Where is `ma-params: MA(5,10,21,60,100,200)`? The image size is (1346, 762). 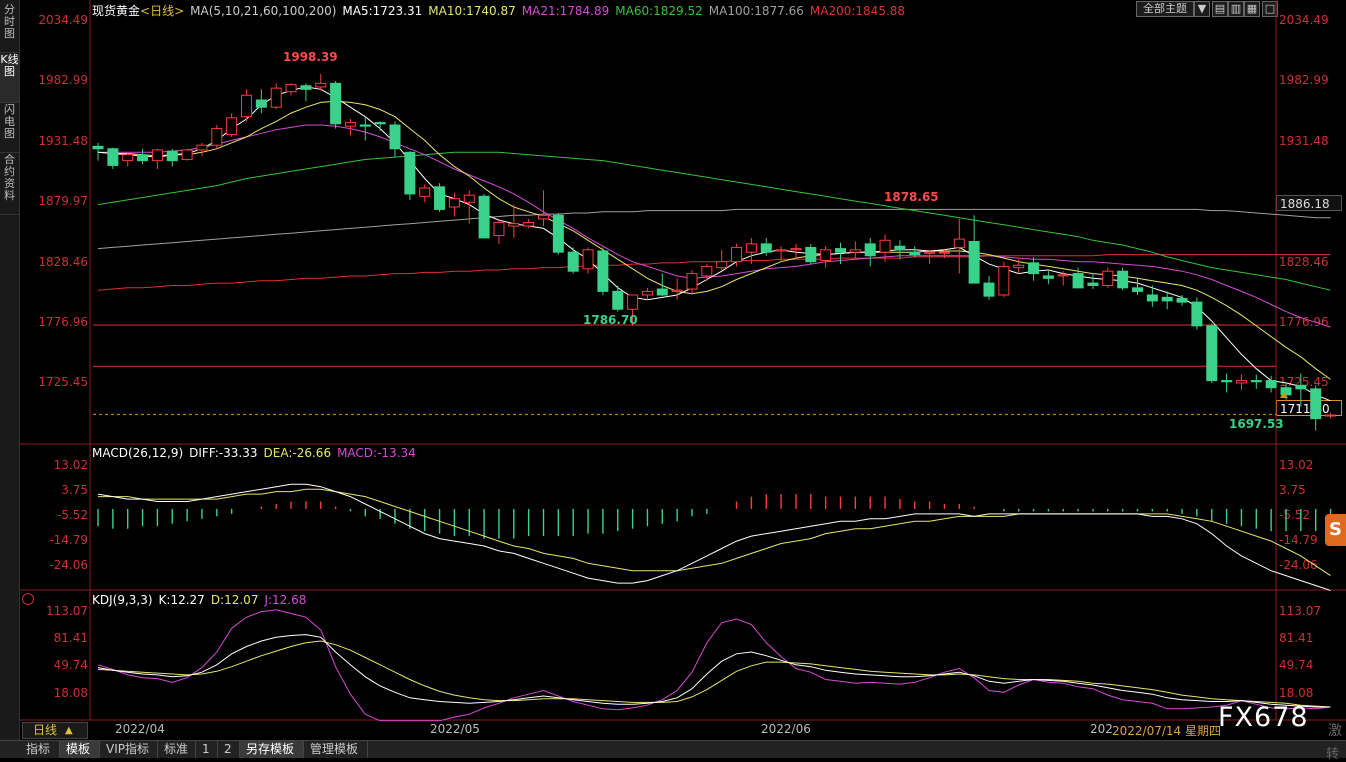
ma-params: MA(5,10,21,60,100,200) is located at coordinates (263, 11).